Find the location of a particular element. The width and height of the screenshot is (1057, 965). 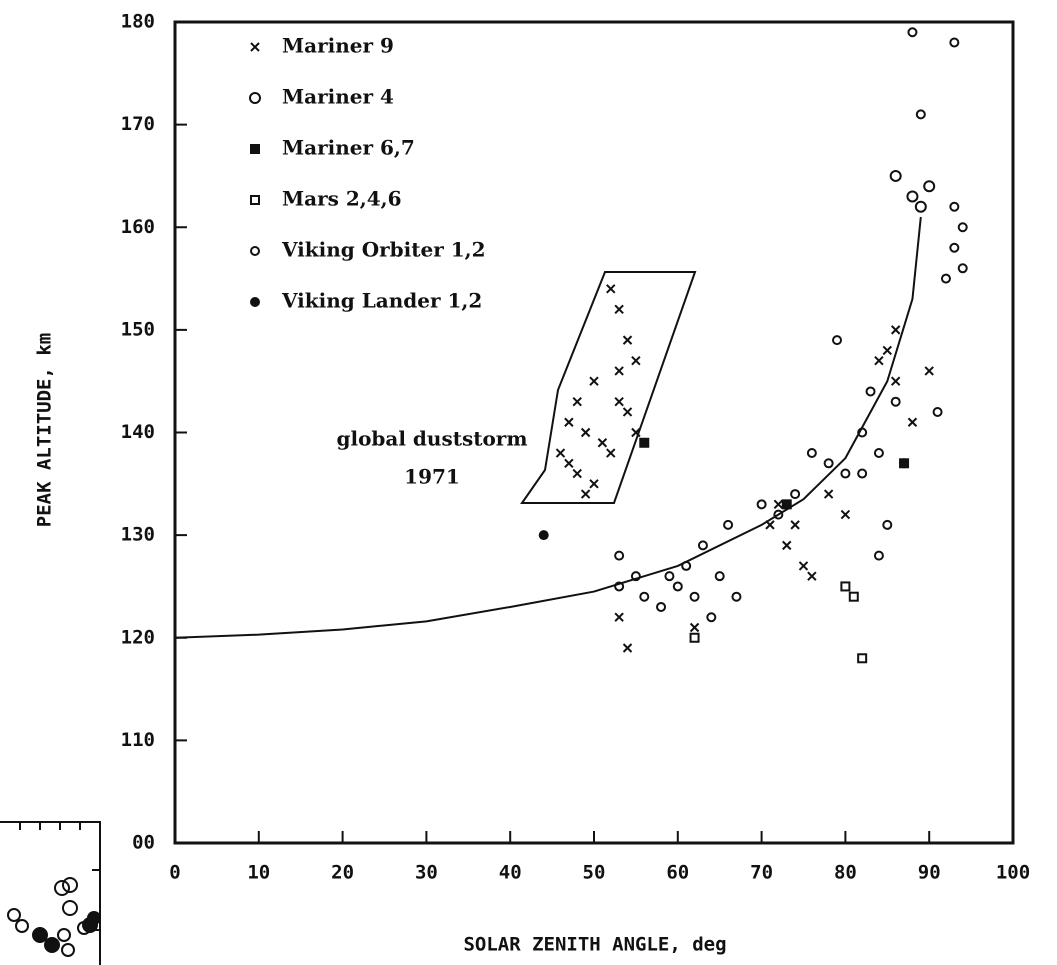

x-tick-label: 50 is located at coordinates (594, 873).